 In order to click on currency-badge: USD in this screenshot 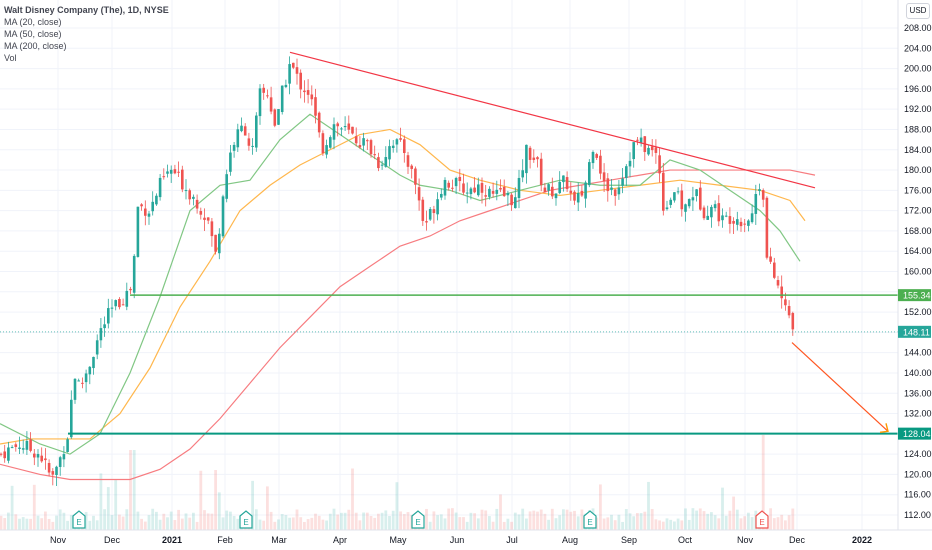, I will do `click(918, 11)`.